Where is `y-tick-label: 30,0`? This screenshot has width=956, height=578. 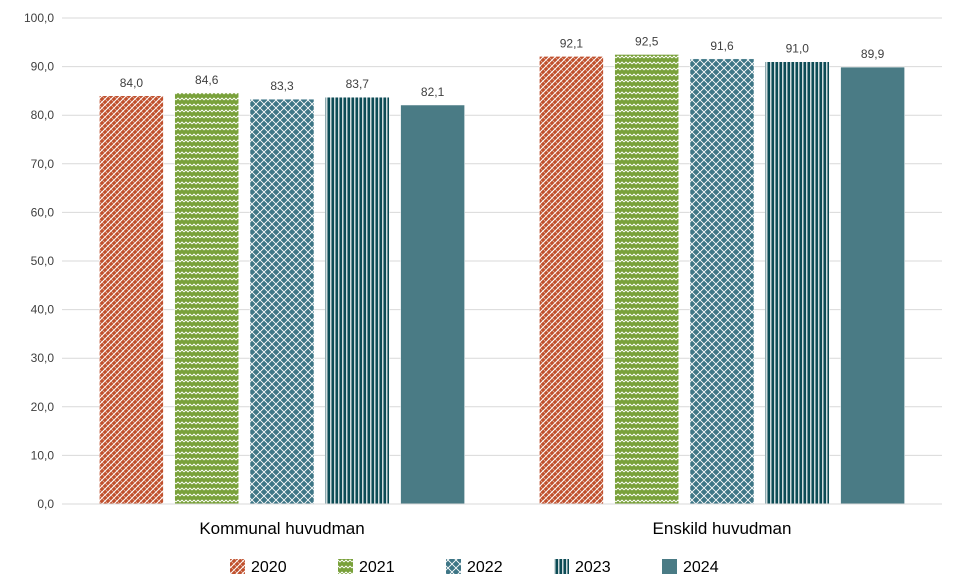 y-tick-label: 30,0 is located at coordinates (43, 358).